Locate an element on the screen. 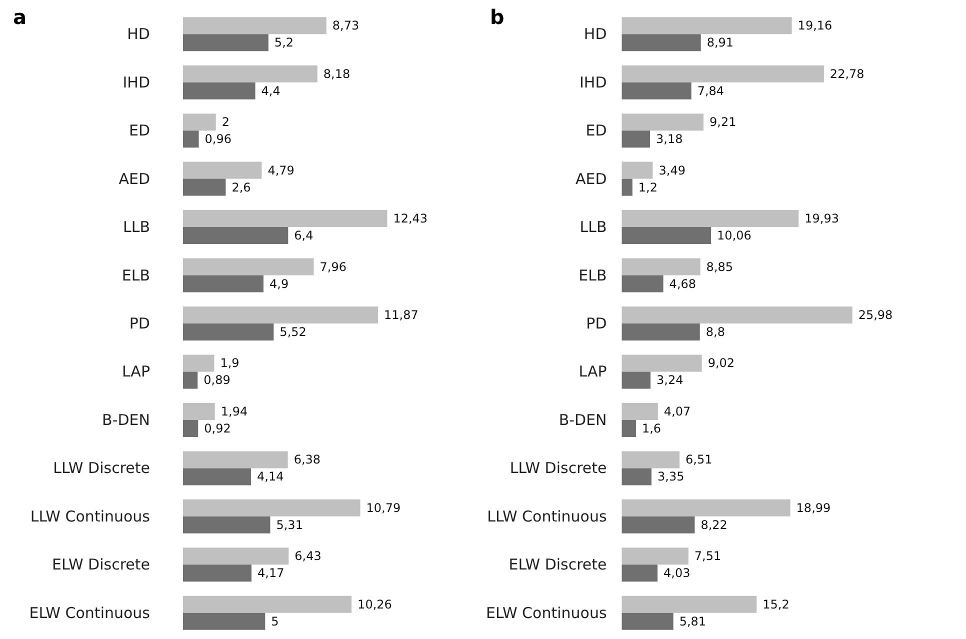 This screenshot has height=639, width=966. data-label: 2 is located at coordinates (226, 122).